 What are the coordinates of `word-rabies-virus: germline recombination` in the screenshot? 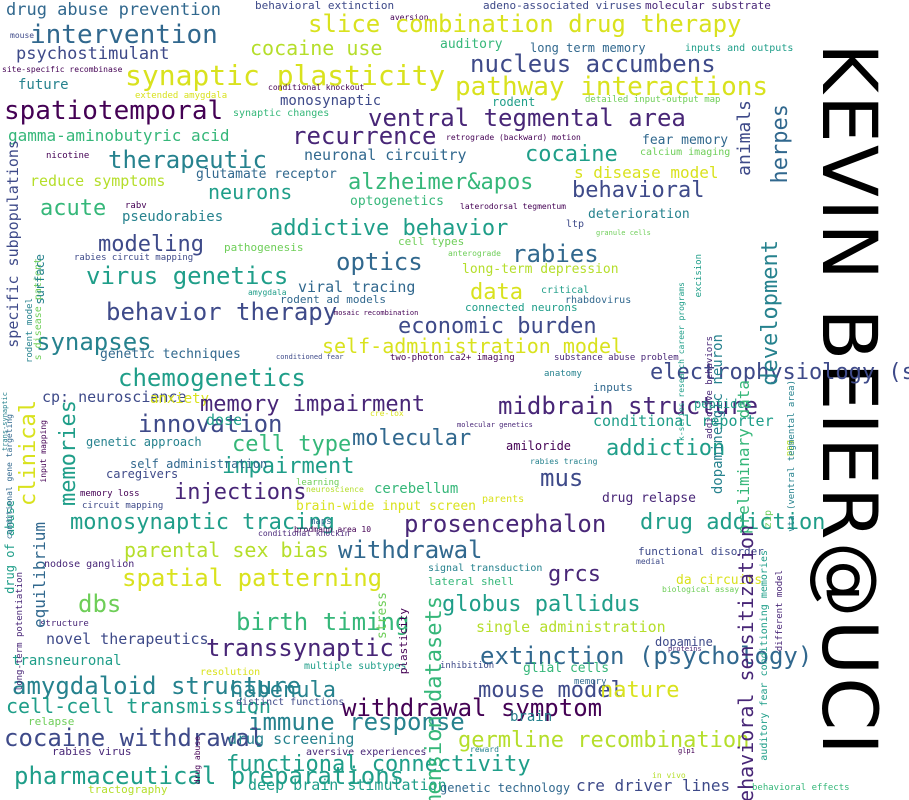 It's located at (604, 740).